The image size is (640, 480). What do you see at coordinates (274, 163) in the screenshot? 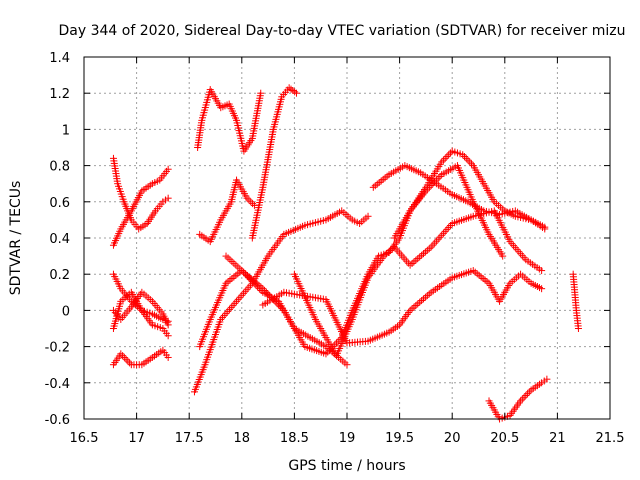
I see `series-arc-h` at bounding box center [274, 163].